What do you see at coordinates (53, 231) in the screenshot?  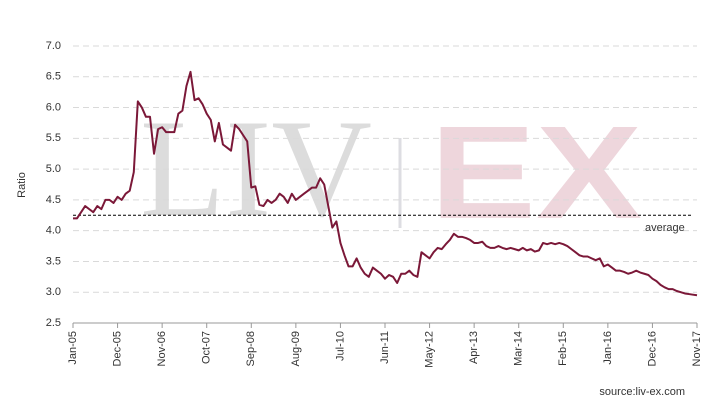 I see `y-tick-label: 4.0` at bounding box center [53, 231].